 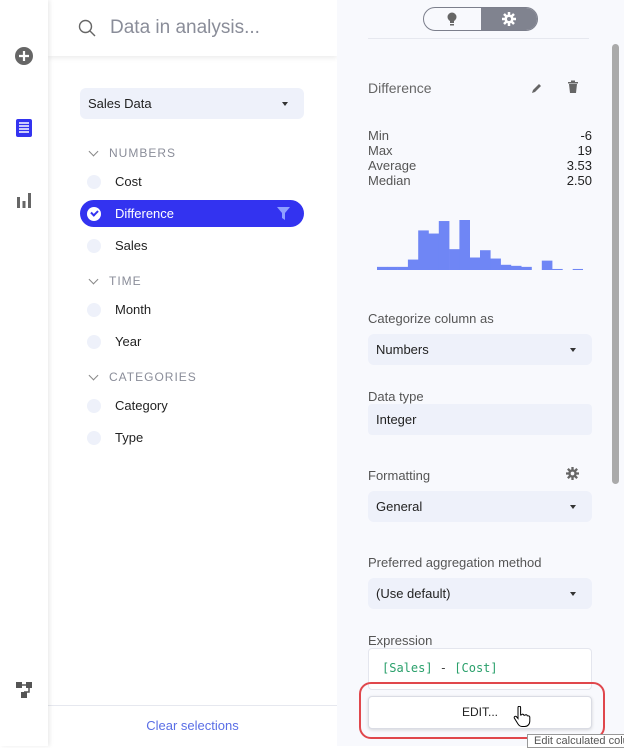 I want to click on check-circle-icon, so click(x=94, y=213).